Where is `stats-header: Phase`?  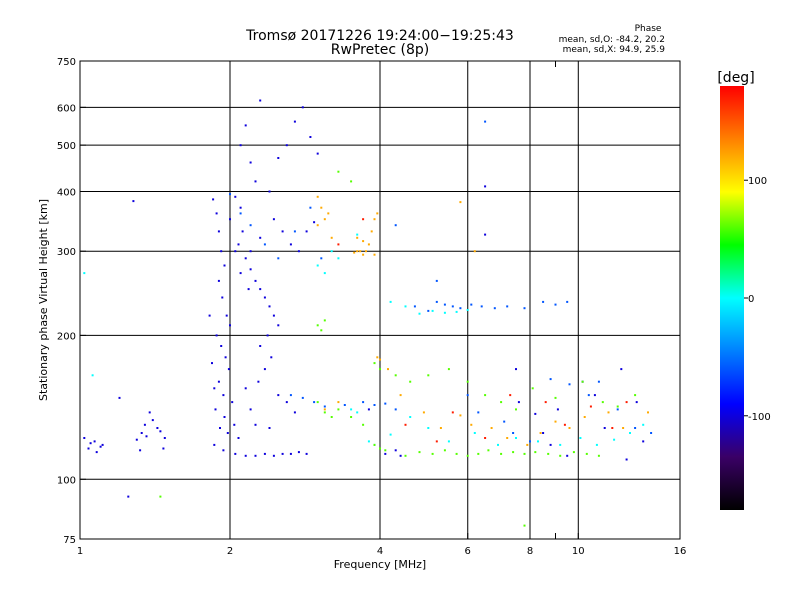 stats-header: Phase is located at coordinates (648, 29).